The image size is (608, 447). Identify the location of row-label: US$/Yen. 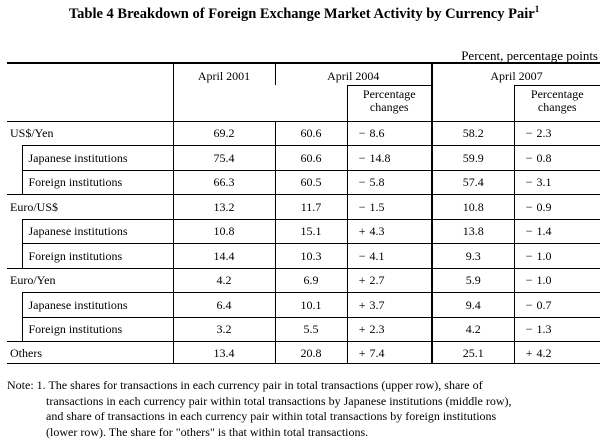
(90, 133).